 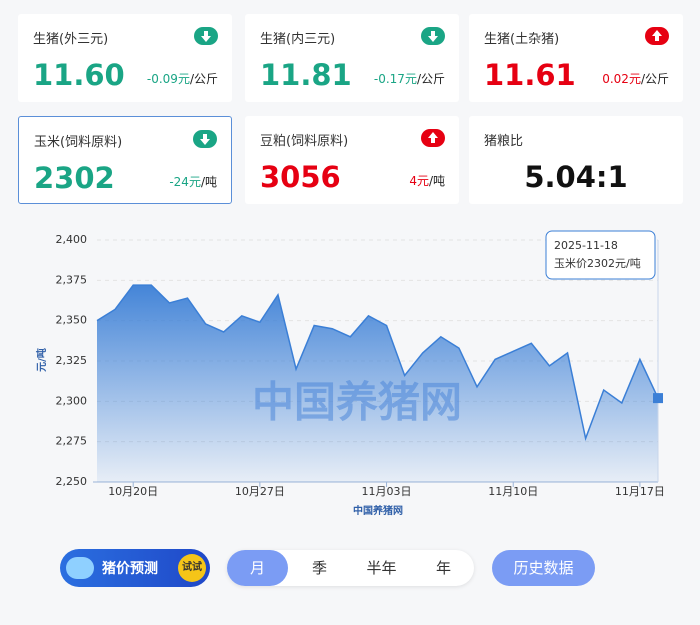 What do you see at coordinates (621, 79) in the screenshot?
I see `change-value: 0.02元` at bounding box center [621, 79].